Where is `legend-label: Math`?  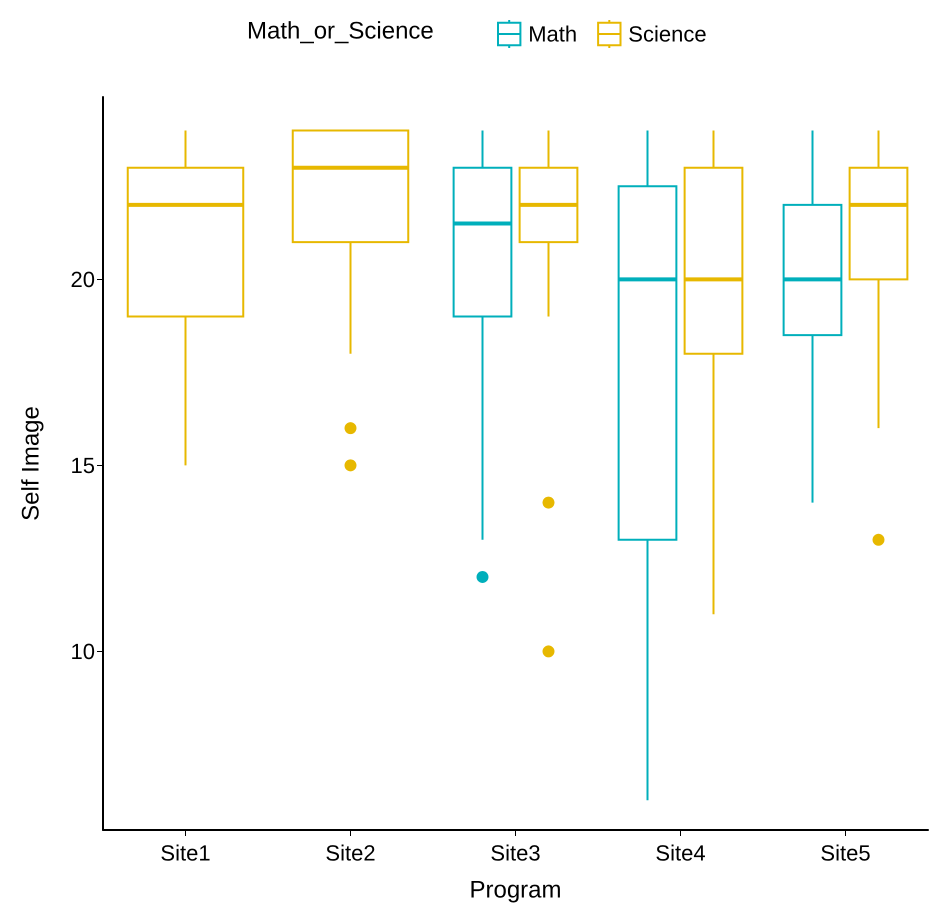
legend-label: Math is located at coordinates (553, 34).